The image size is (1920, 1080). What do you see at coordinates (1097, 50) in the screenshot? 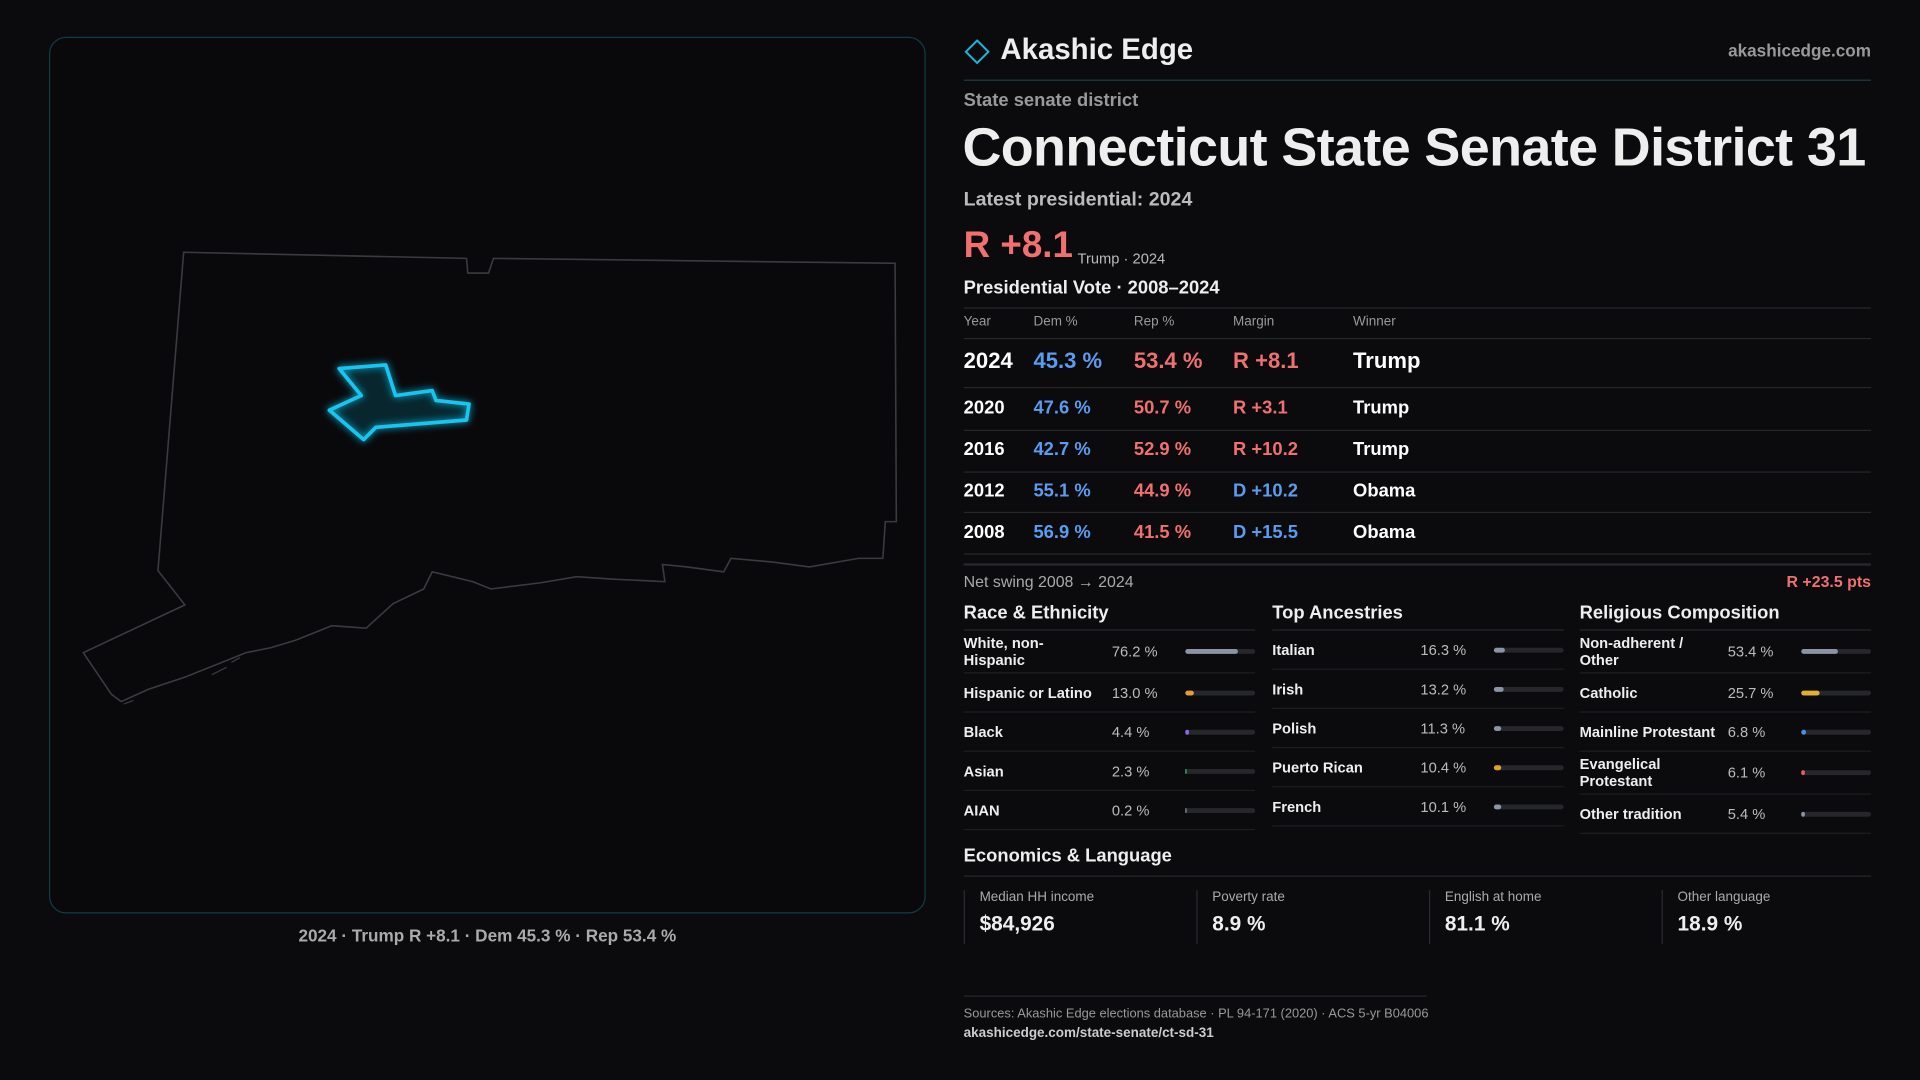
I see `brand-name: Akashic Edge` at bounding box center [1097, 50].